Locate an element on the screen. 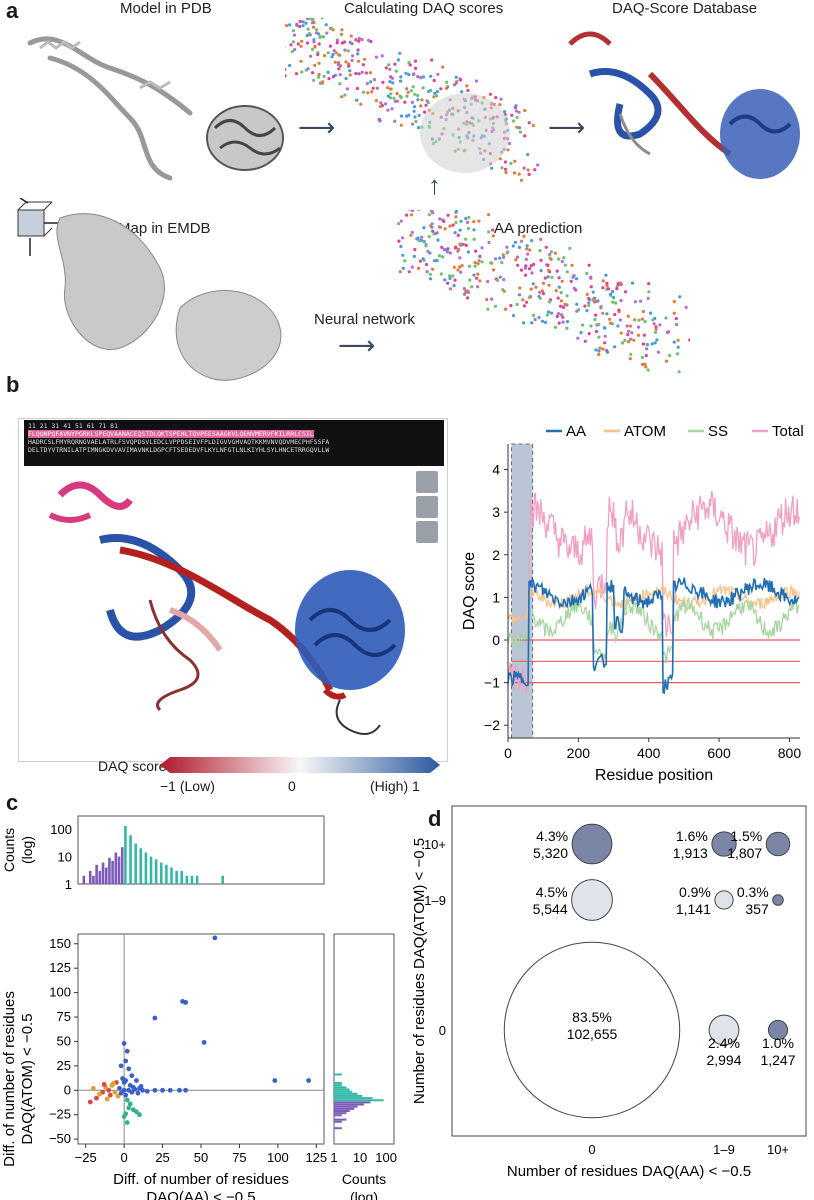 The image size is (814, 1200). bubble-frame is located at coordinates (629, 971).